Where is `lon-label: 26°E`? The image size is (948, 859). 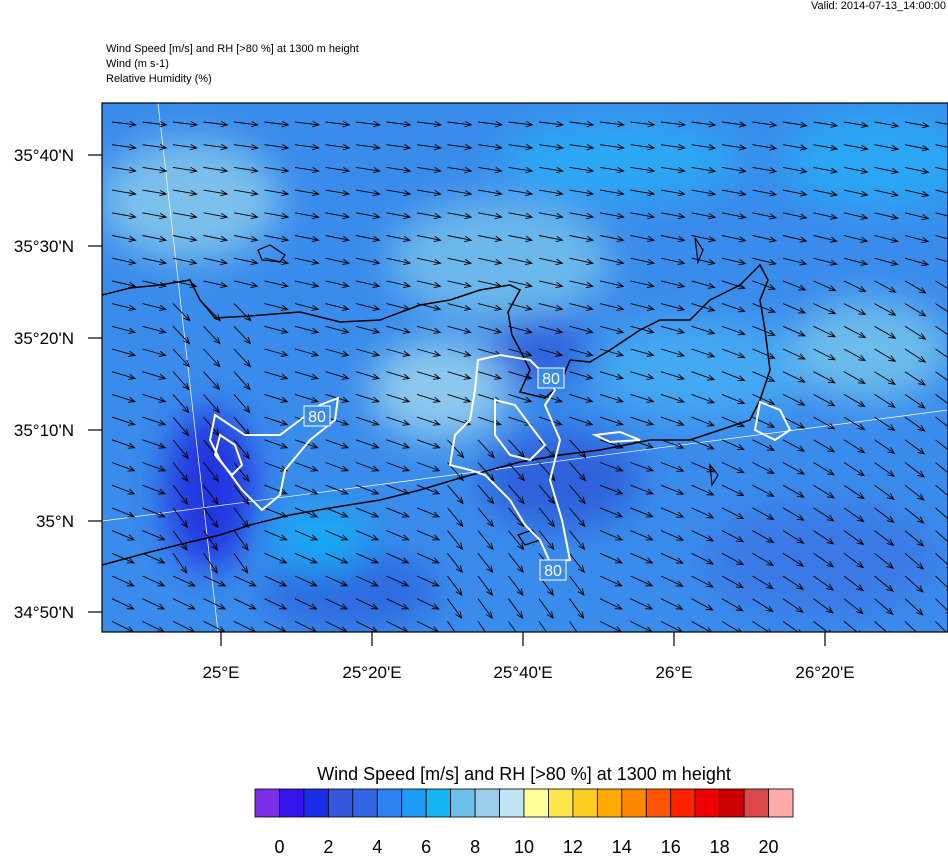 lon-label: 26°E is located at coordinates (673, 672).